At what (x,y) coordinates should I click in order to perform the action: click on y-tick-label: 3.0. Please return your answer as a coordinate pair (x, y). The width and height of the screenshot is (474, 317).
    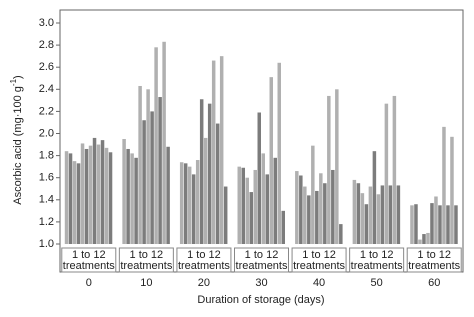
    Looking at the image, I should click on (46, 23).